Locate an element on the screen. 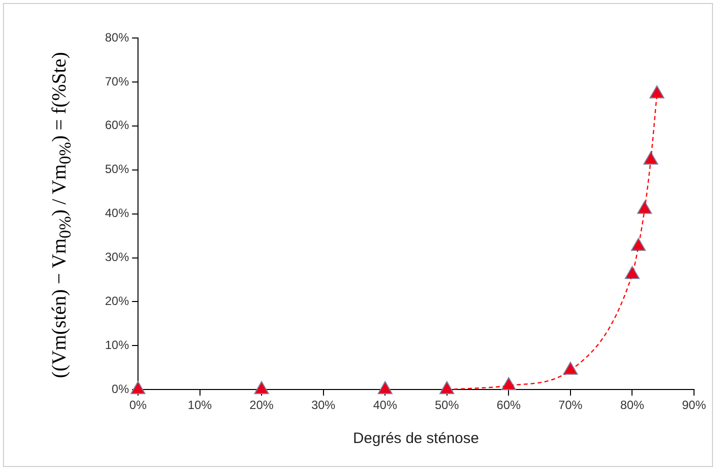  x-axis-title: Degrés de sténose is located at coordinates (416, 439).